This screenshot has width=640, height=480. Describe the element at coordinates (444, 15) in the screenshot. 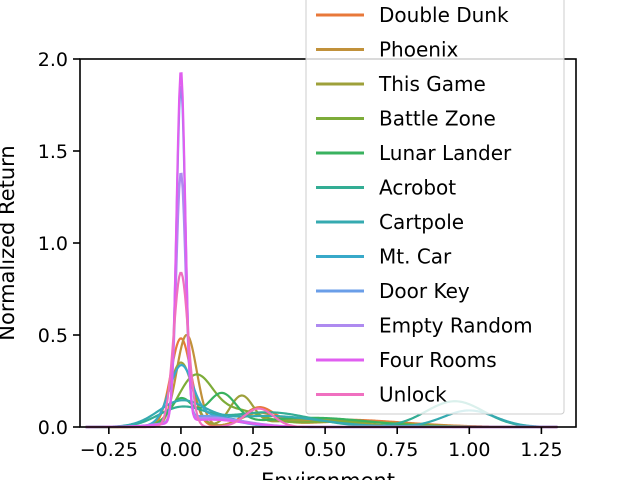

I see `legend-label: Double Dunk` at that location.